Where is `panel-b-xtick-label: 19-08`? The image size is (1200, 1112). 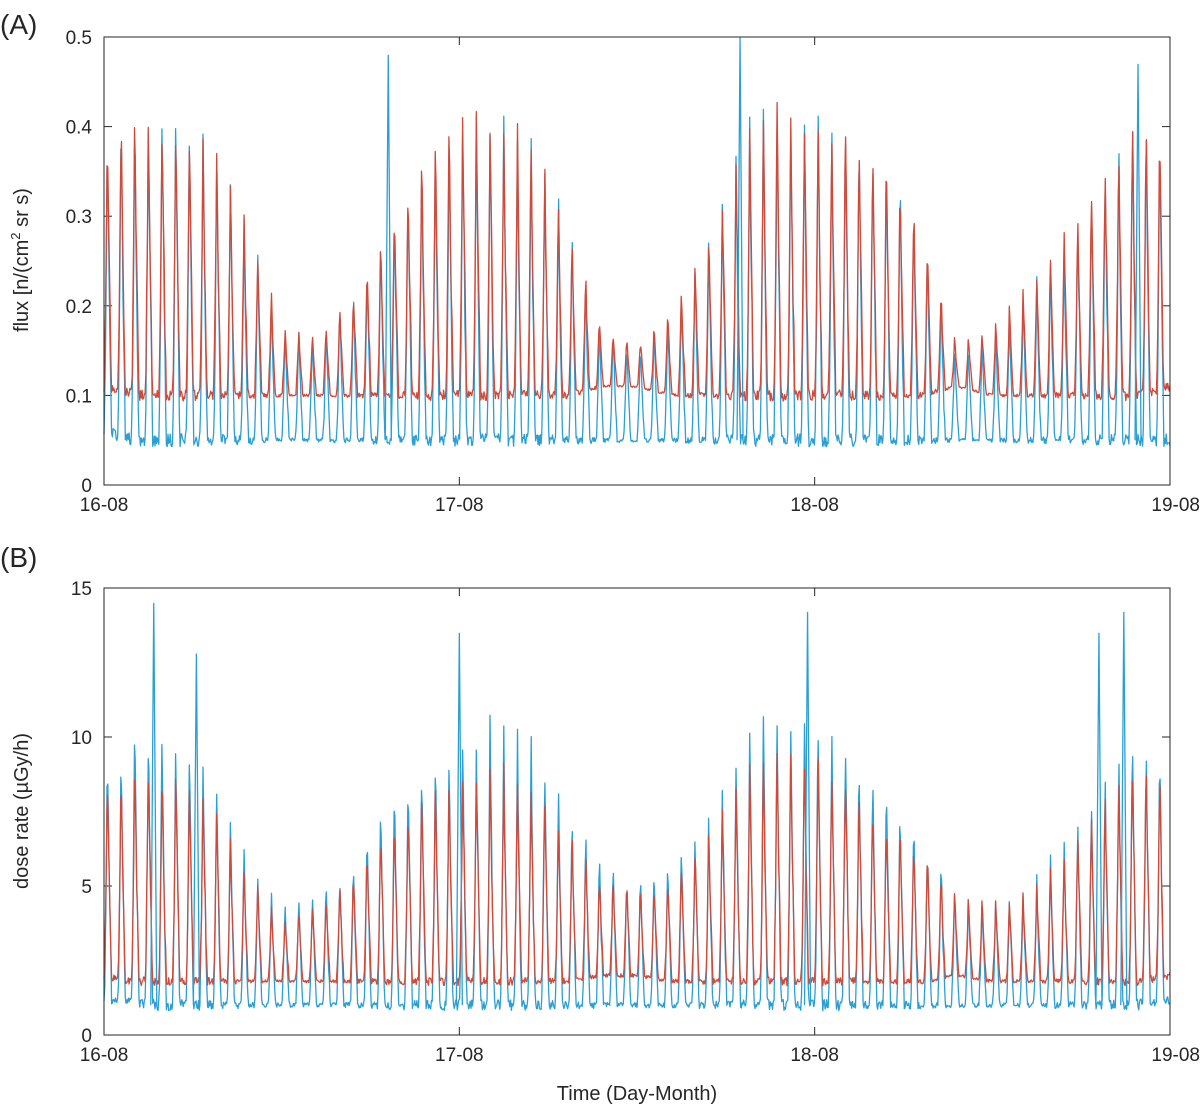 panel-b-xtick-label: 19-08 is located at coordinates (1175, 1055).